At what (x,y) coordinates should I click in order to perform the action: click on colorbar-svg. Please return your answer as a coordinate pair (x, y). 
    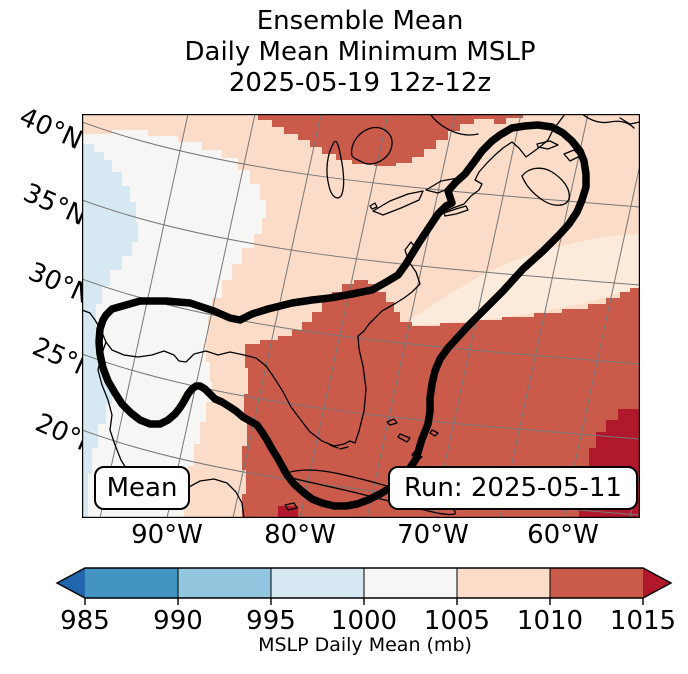
    Looking at the image, I should click on (364, 586).